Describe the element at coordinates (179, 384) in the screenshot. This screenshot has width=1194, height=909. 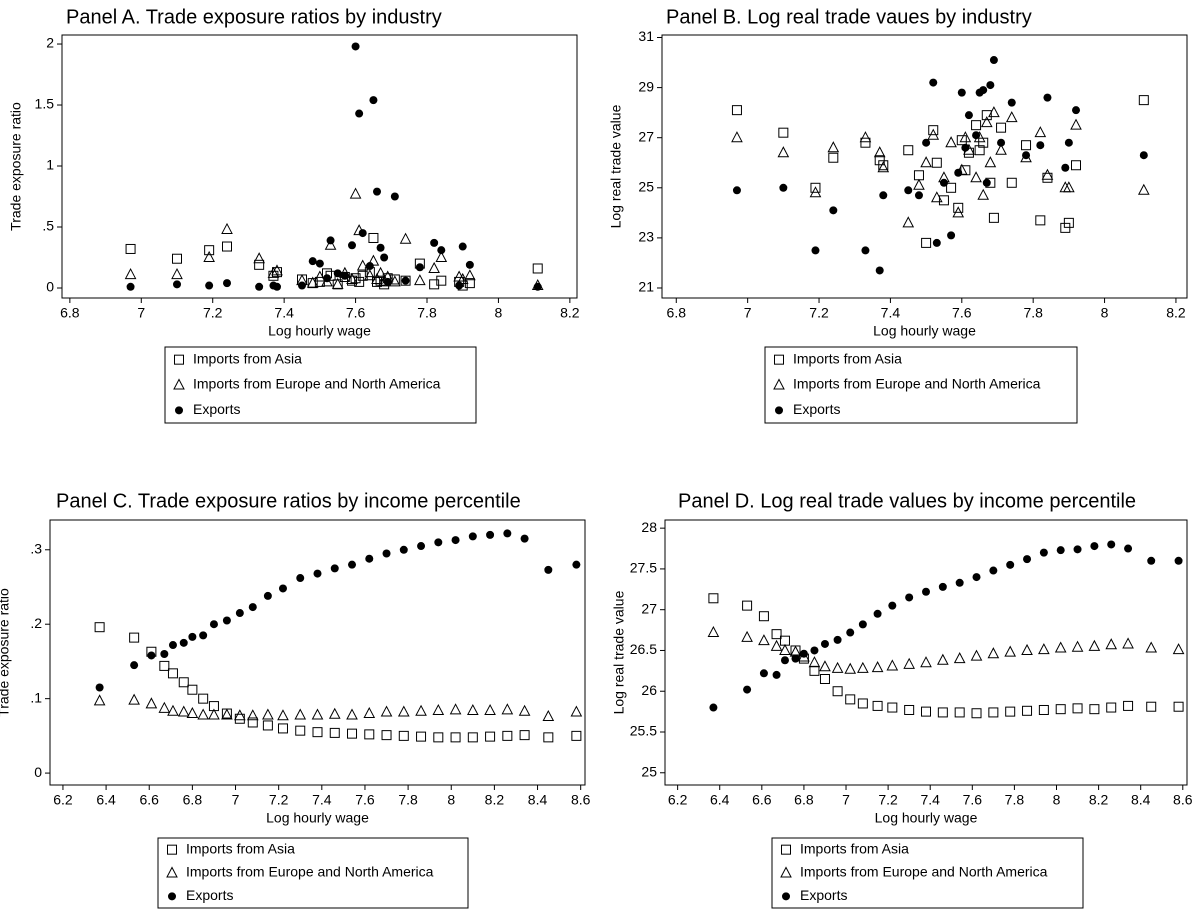
I see `legend-marker` at that location.